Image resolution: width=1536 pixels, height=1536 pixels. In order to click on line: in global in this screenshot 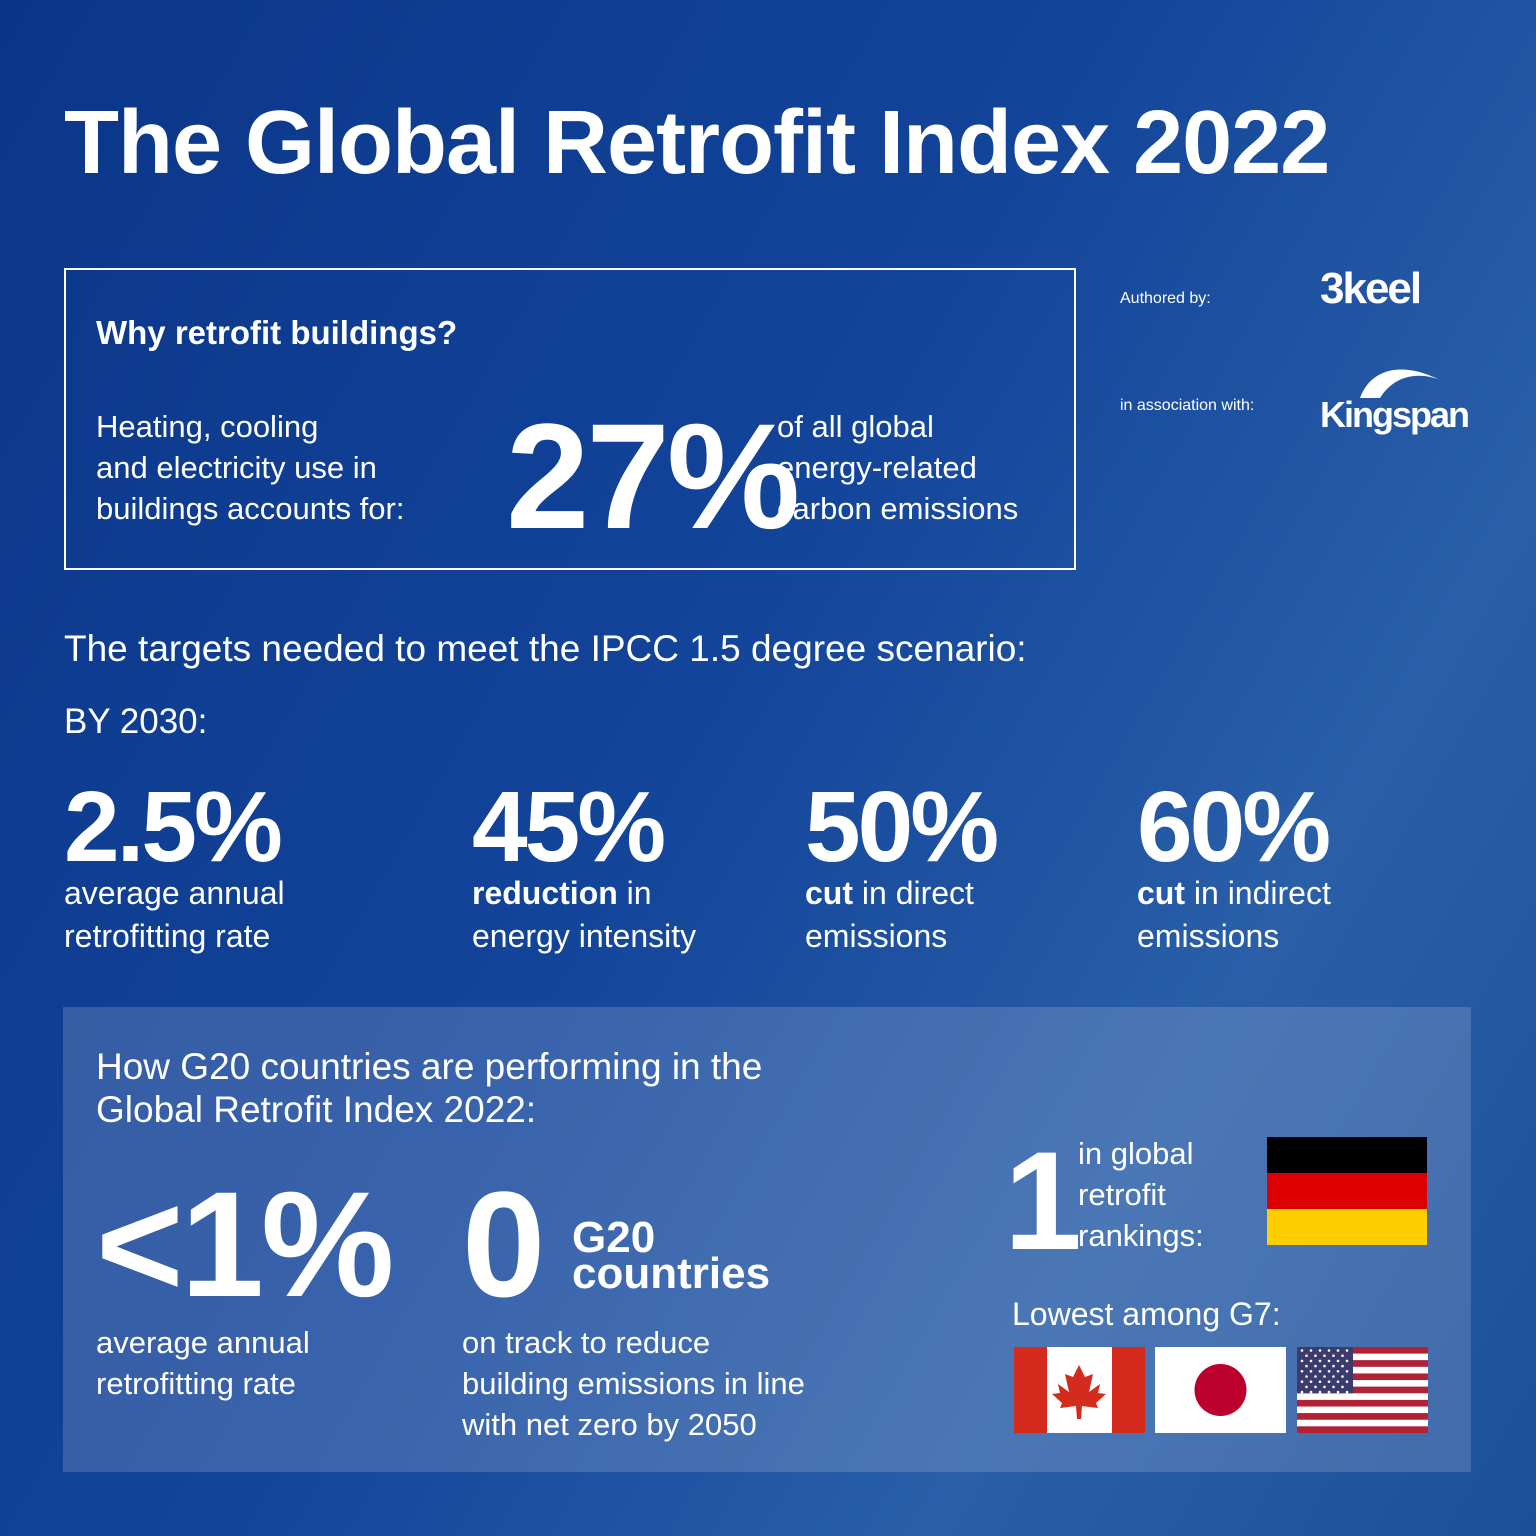, I will do `click(1136, 1153)`.